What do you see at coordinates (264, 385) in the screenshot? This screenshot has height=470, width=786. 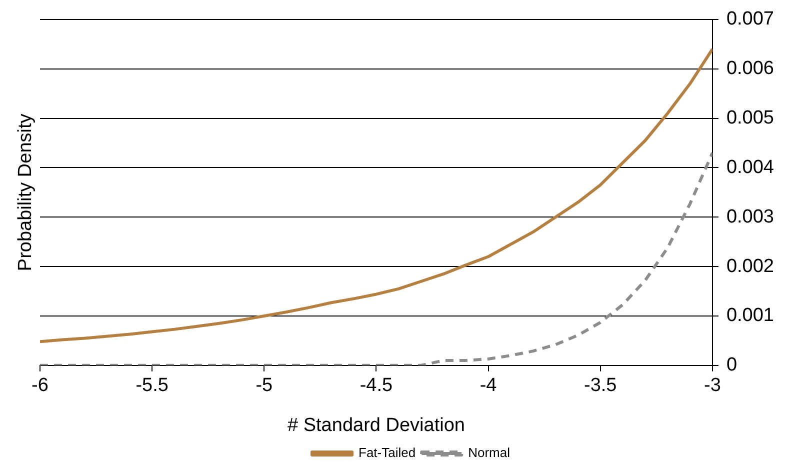 I see `x-tick-label: -5` at bounding box center [264, 385].